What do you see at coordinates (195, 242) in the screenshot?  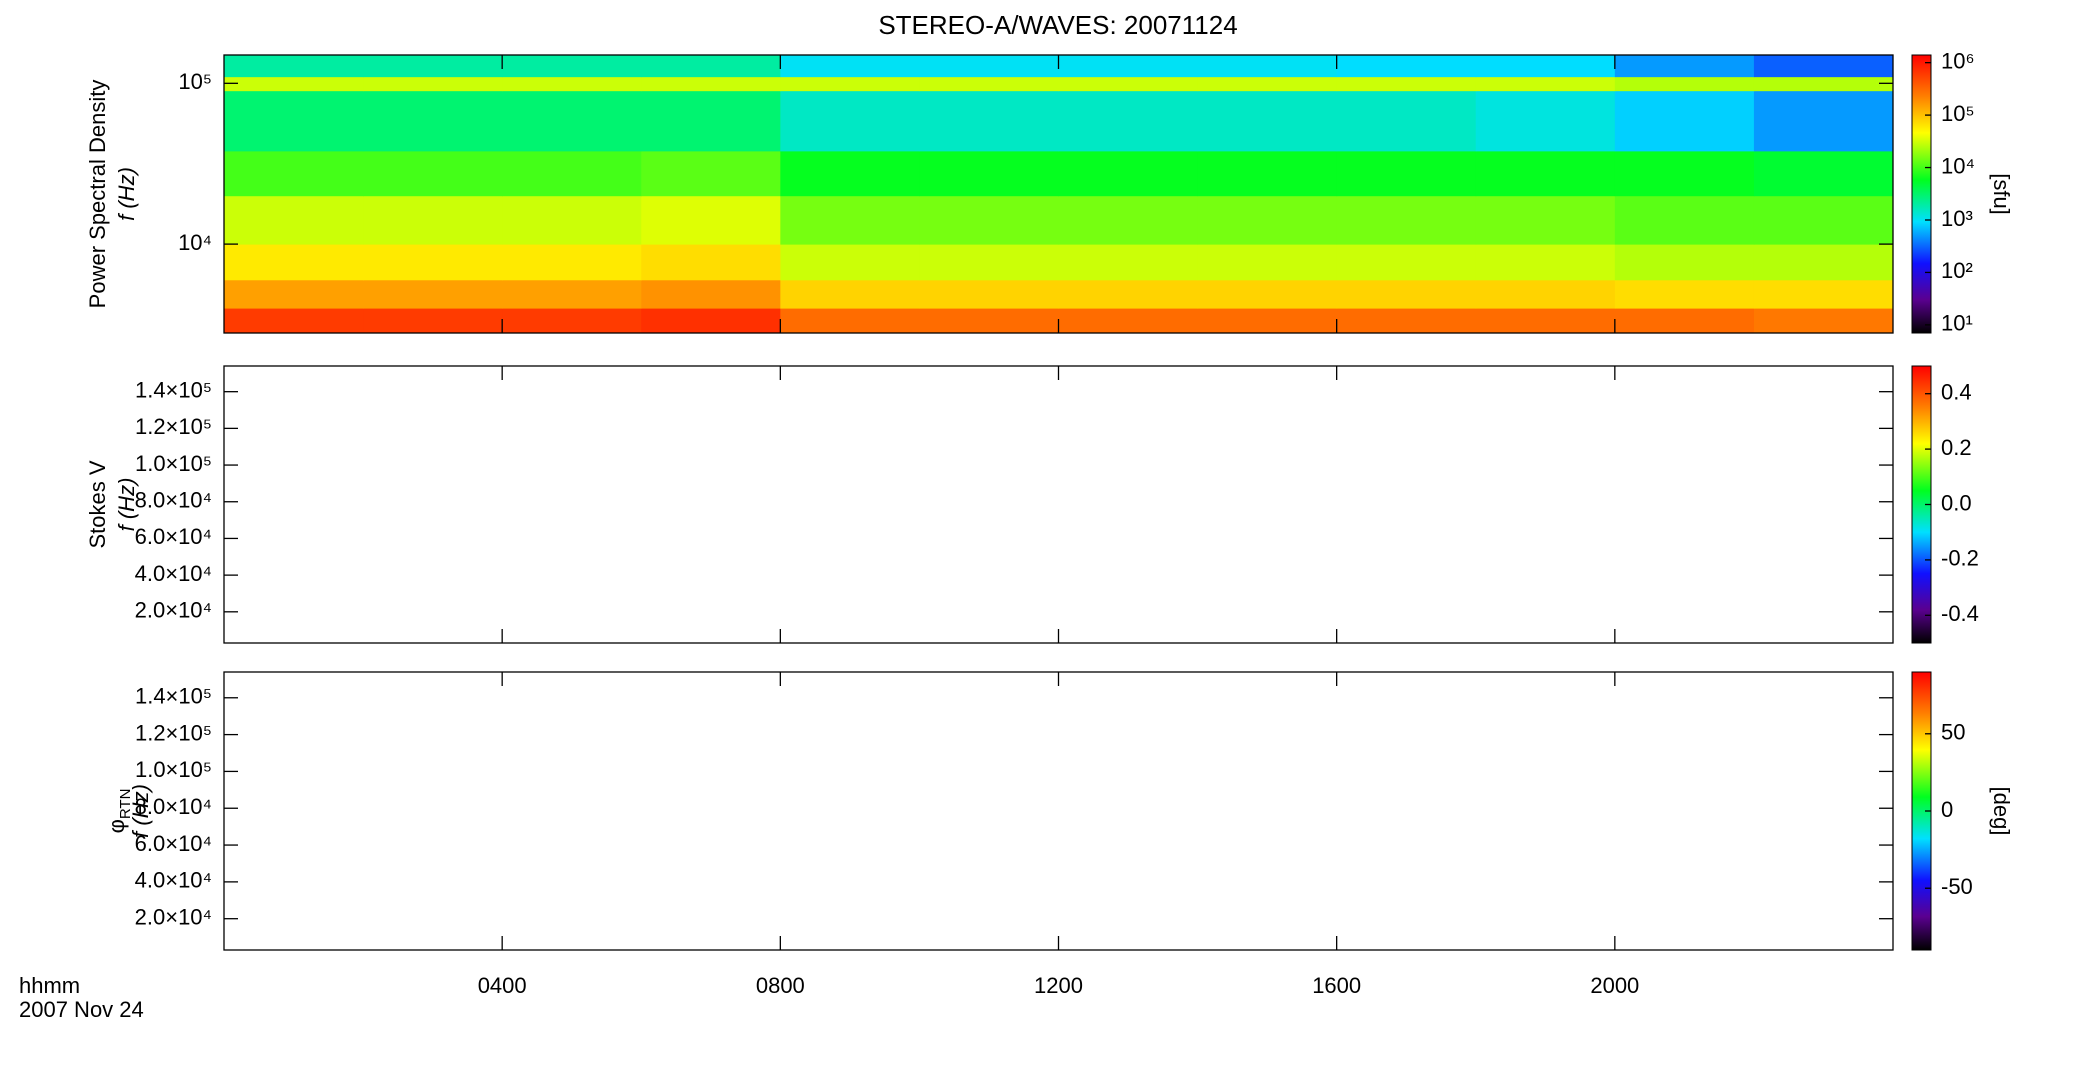 I see `y-tick-label: 10⁴` at bounding box center [195, 242].